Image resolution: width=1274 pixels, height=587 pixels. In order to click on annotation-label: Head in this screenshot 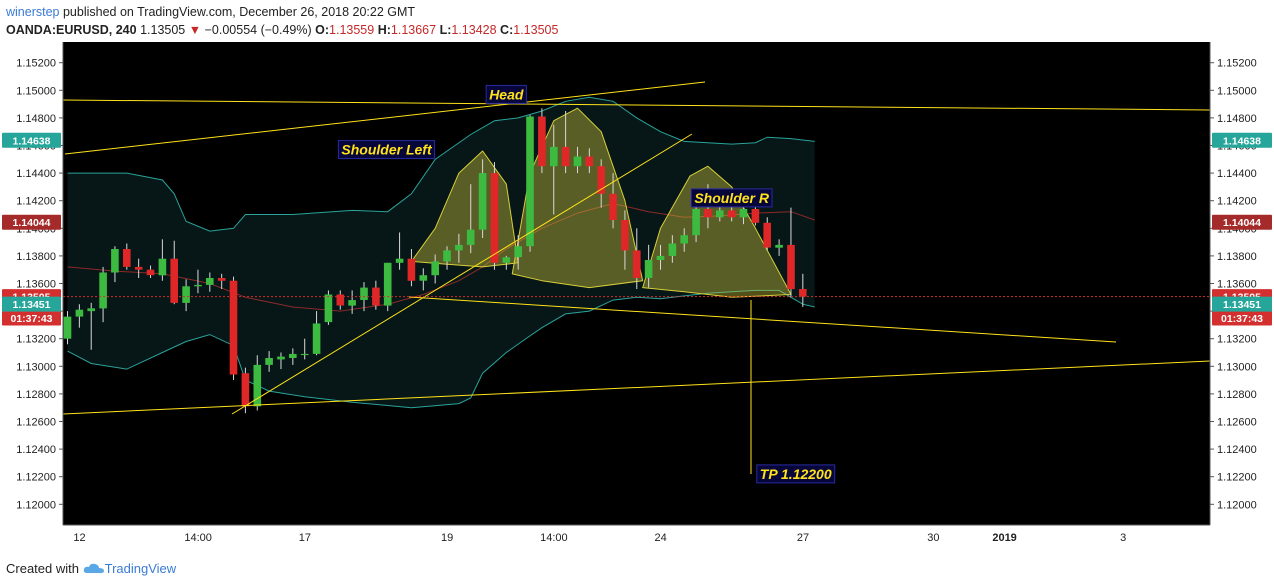, I will do `click(506, 94)`.